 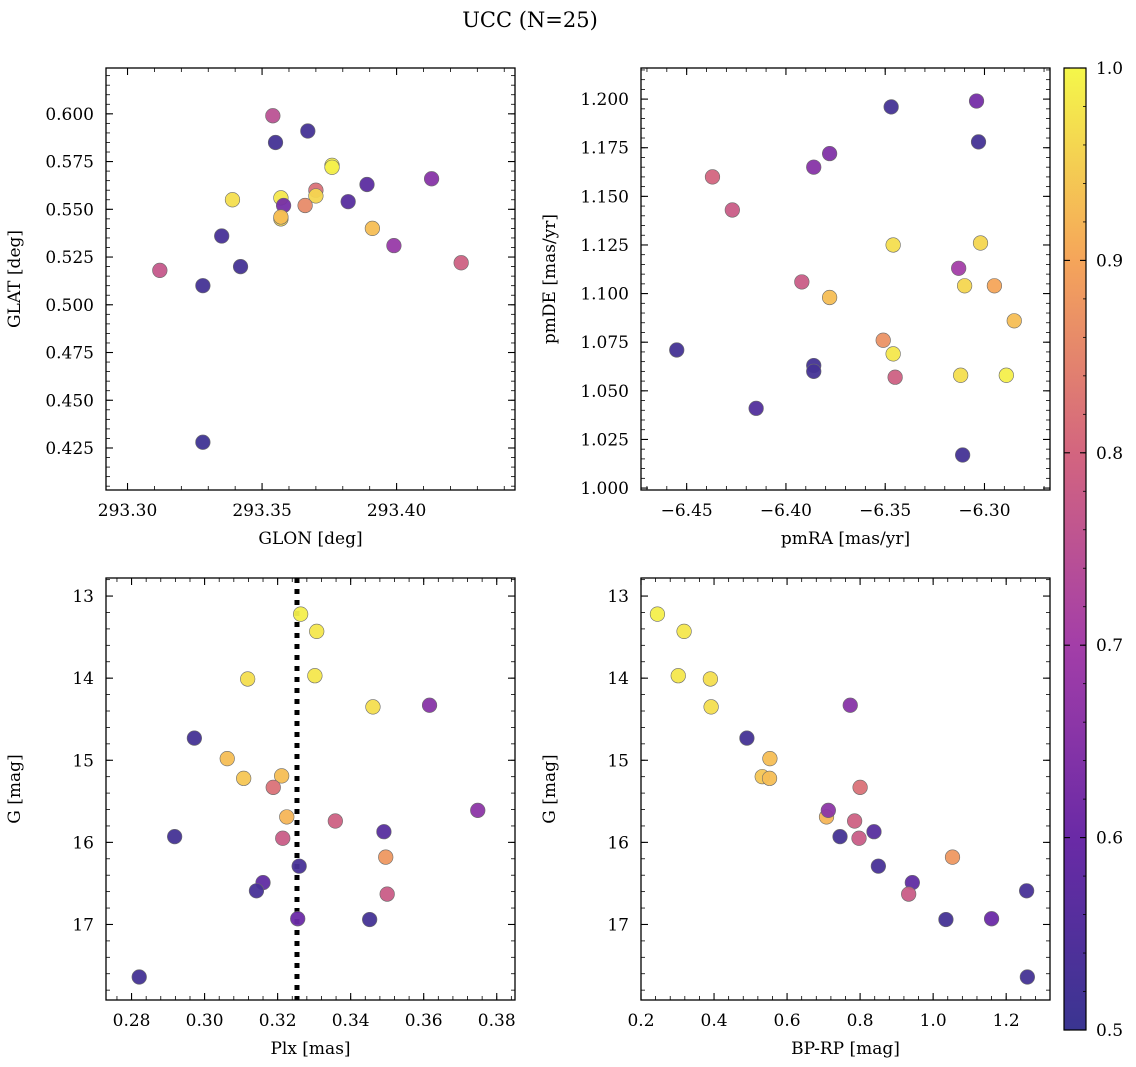 I want to click on y-tick-label: 1.050, so click(x=604, y=392).